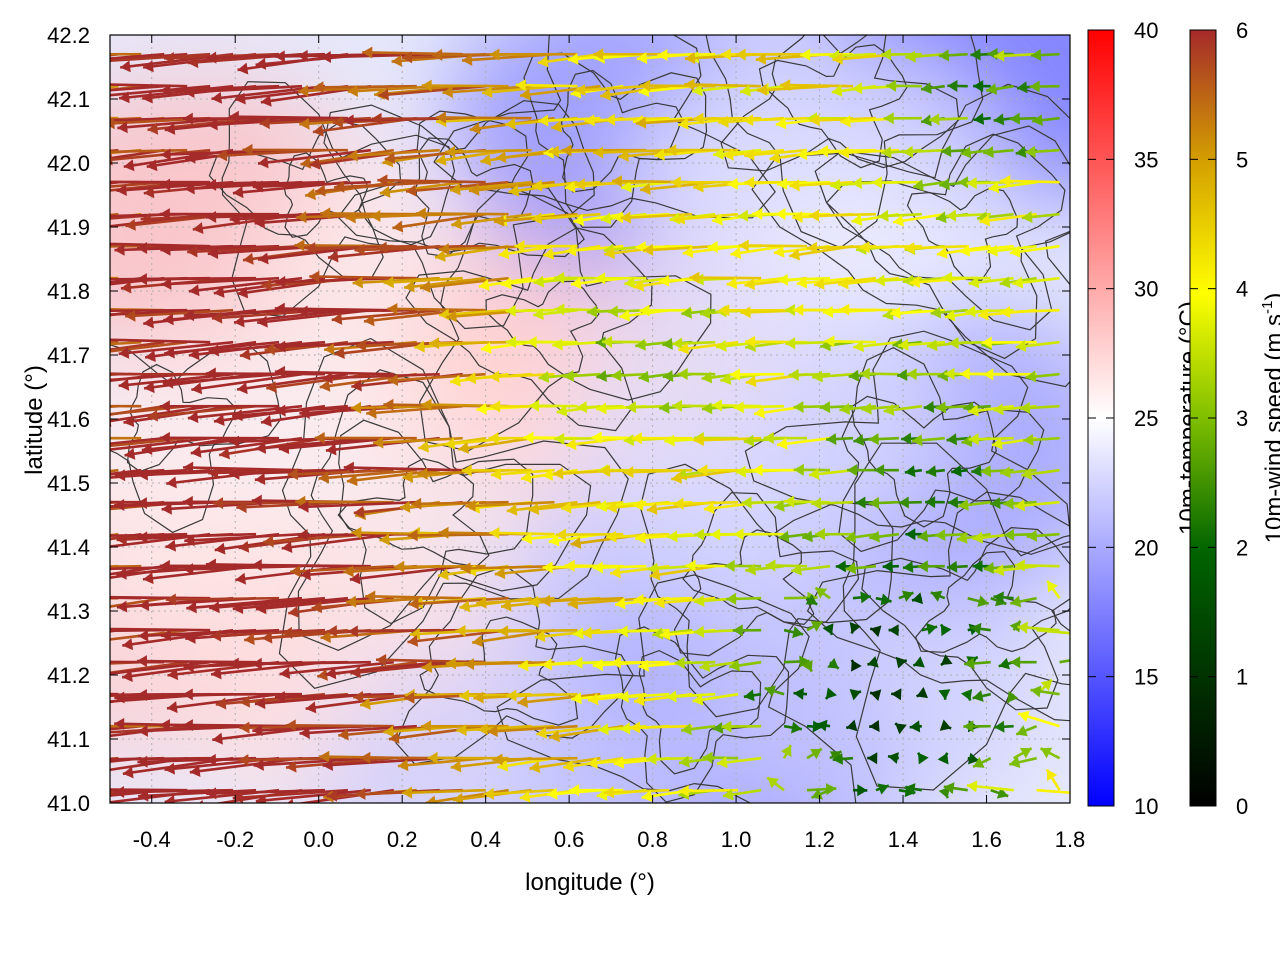  I want to click on colorbar-tick-label: 1, so click(1242, 677).